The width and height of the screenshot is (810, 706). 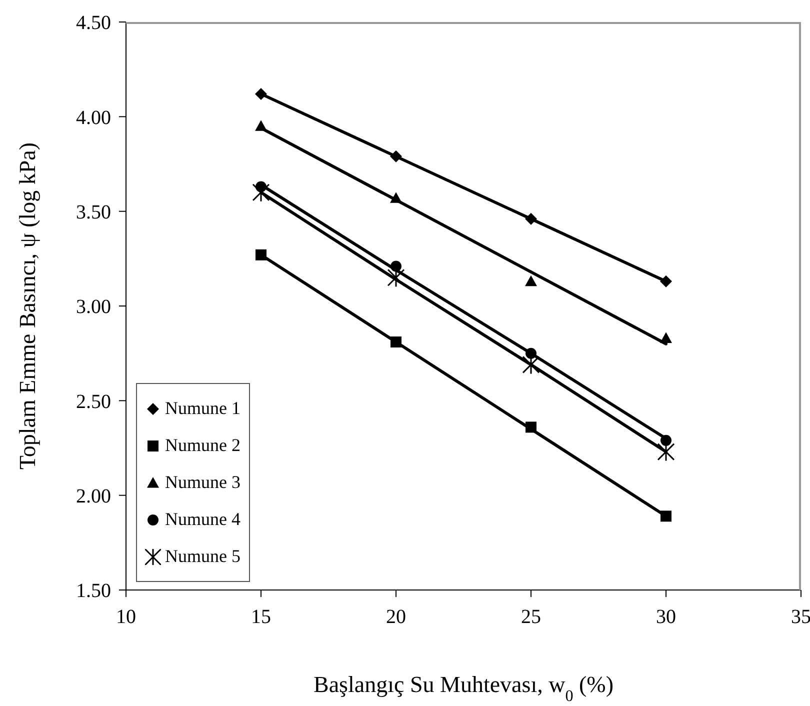 I want to click on x-axis-title: Başlangıç Su Muhtevası, w$_{0}$ (%), so click(x=464, y=688).